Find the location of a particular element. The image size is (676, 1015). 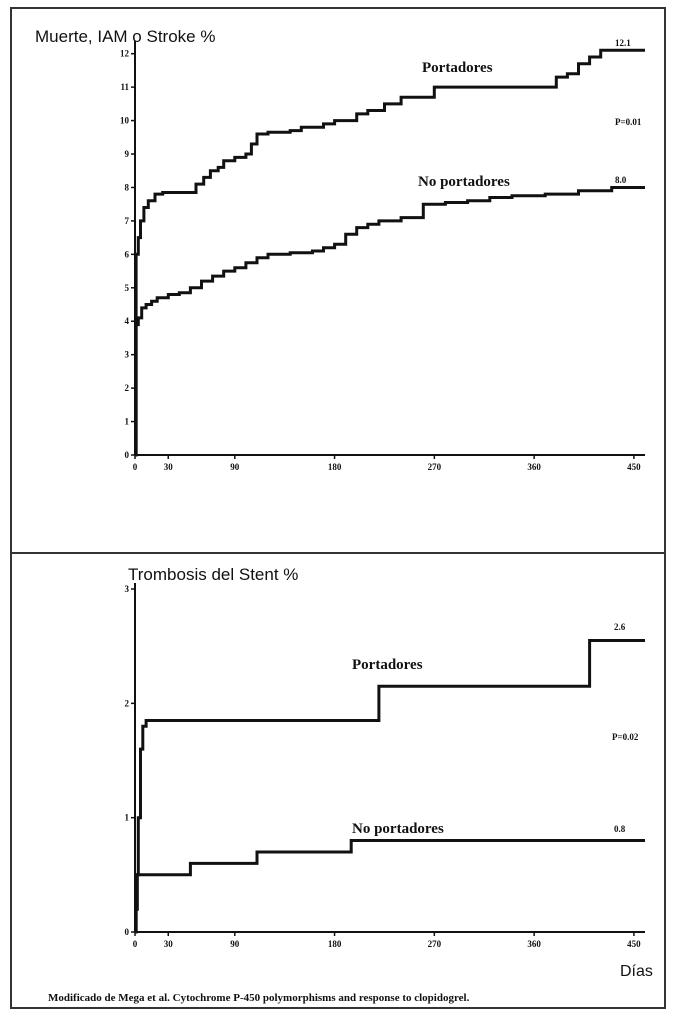

chart1-y-tick-label: 8 is located at coordinates (127, 187).